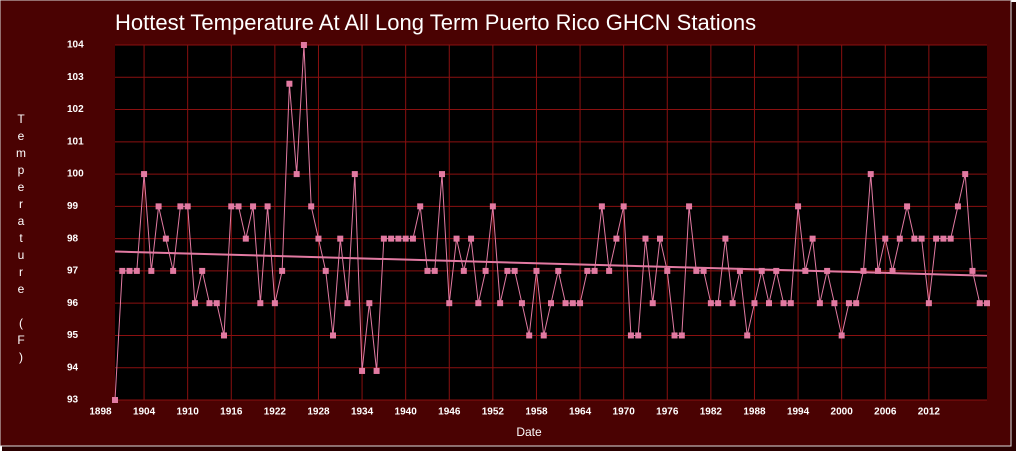 The width and height of the screenshot is (1024, 459). Describe the element at coordinates (624, 412) in the screenshot. I see `x-tick-label: 1970` at that location.